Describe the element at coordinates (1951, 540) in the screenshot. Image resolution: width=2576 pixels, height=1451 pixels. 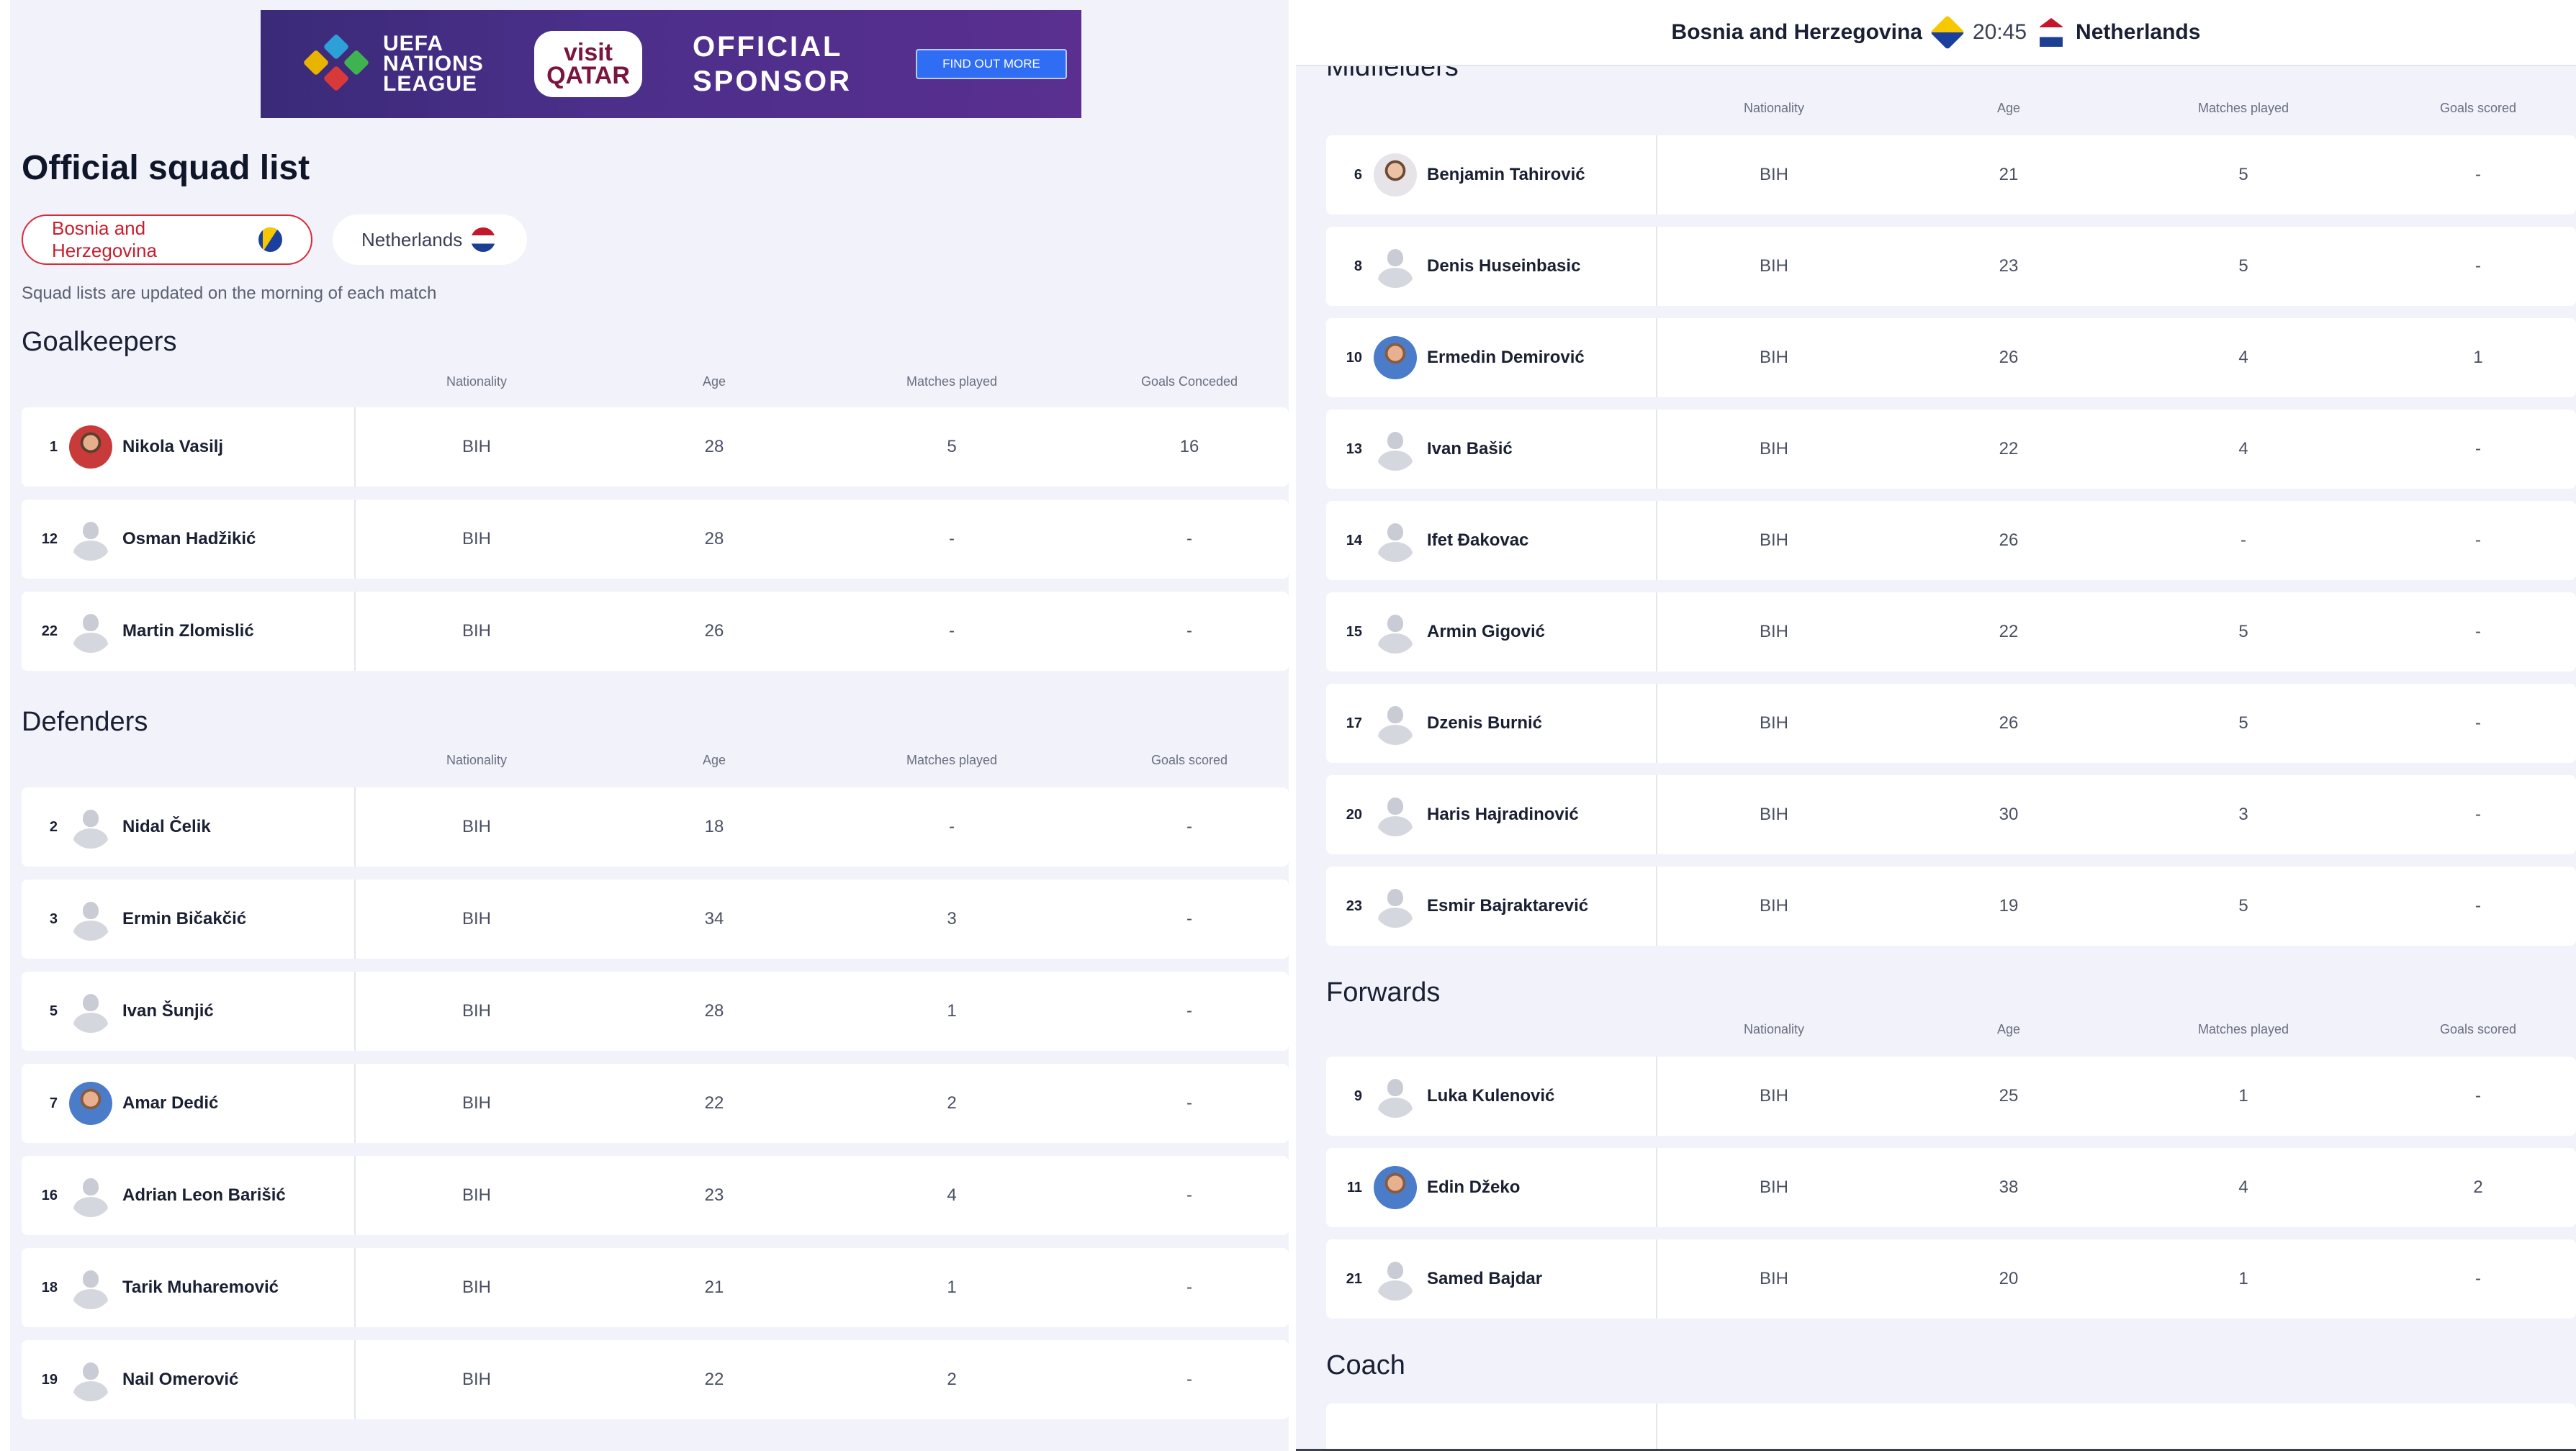
I see `player-row: 14 Ifet Đakovac BIH 26 - -` at that location.